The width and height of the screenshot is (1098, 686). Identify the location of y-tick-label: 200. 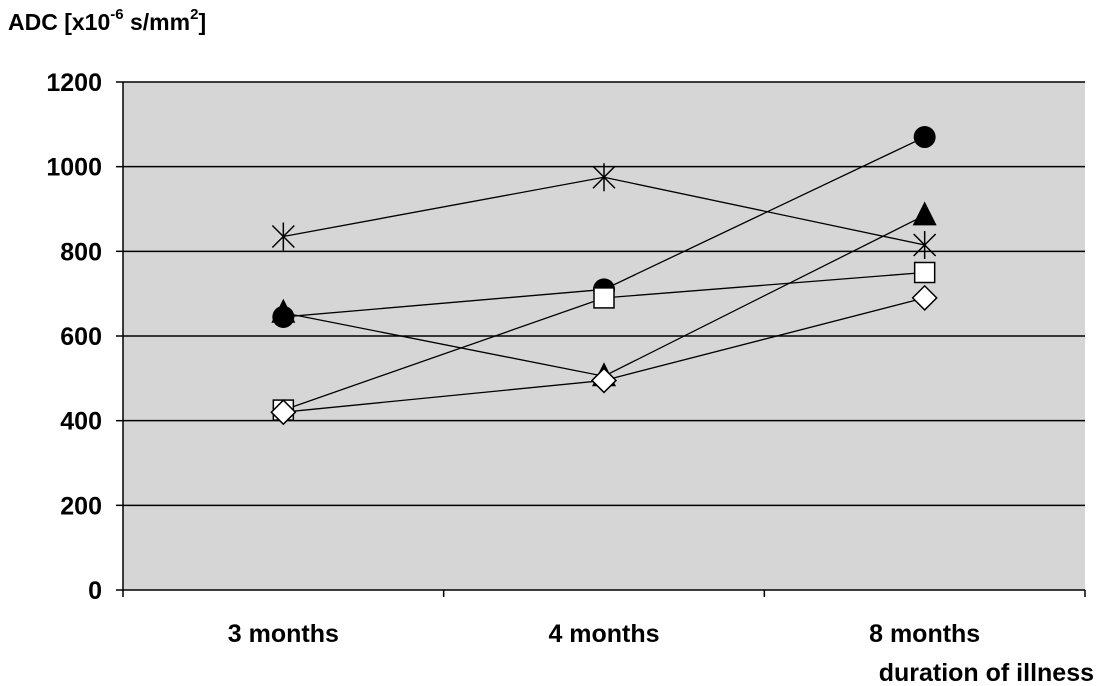
(81, 506).